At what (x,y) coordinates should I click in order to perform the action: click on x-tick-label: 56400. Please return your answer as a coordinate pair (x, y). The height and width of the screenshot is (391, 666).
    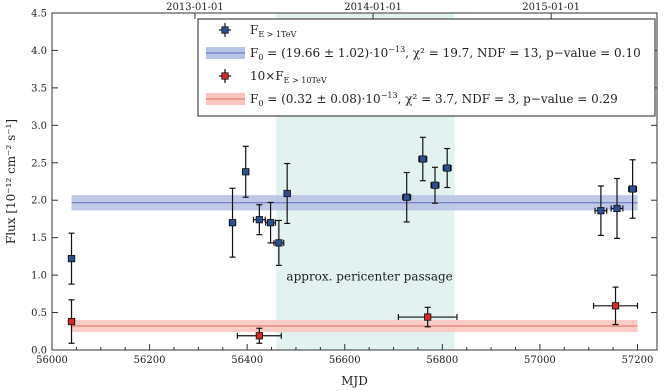
    Looking at the image, I should click on (247, 360).